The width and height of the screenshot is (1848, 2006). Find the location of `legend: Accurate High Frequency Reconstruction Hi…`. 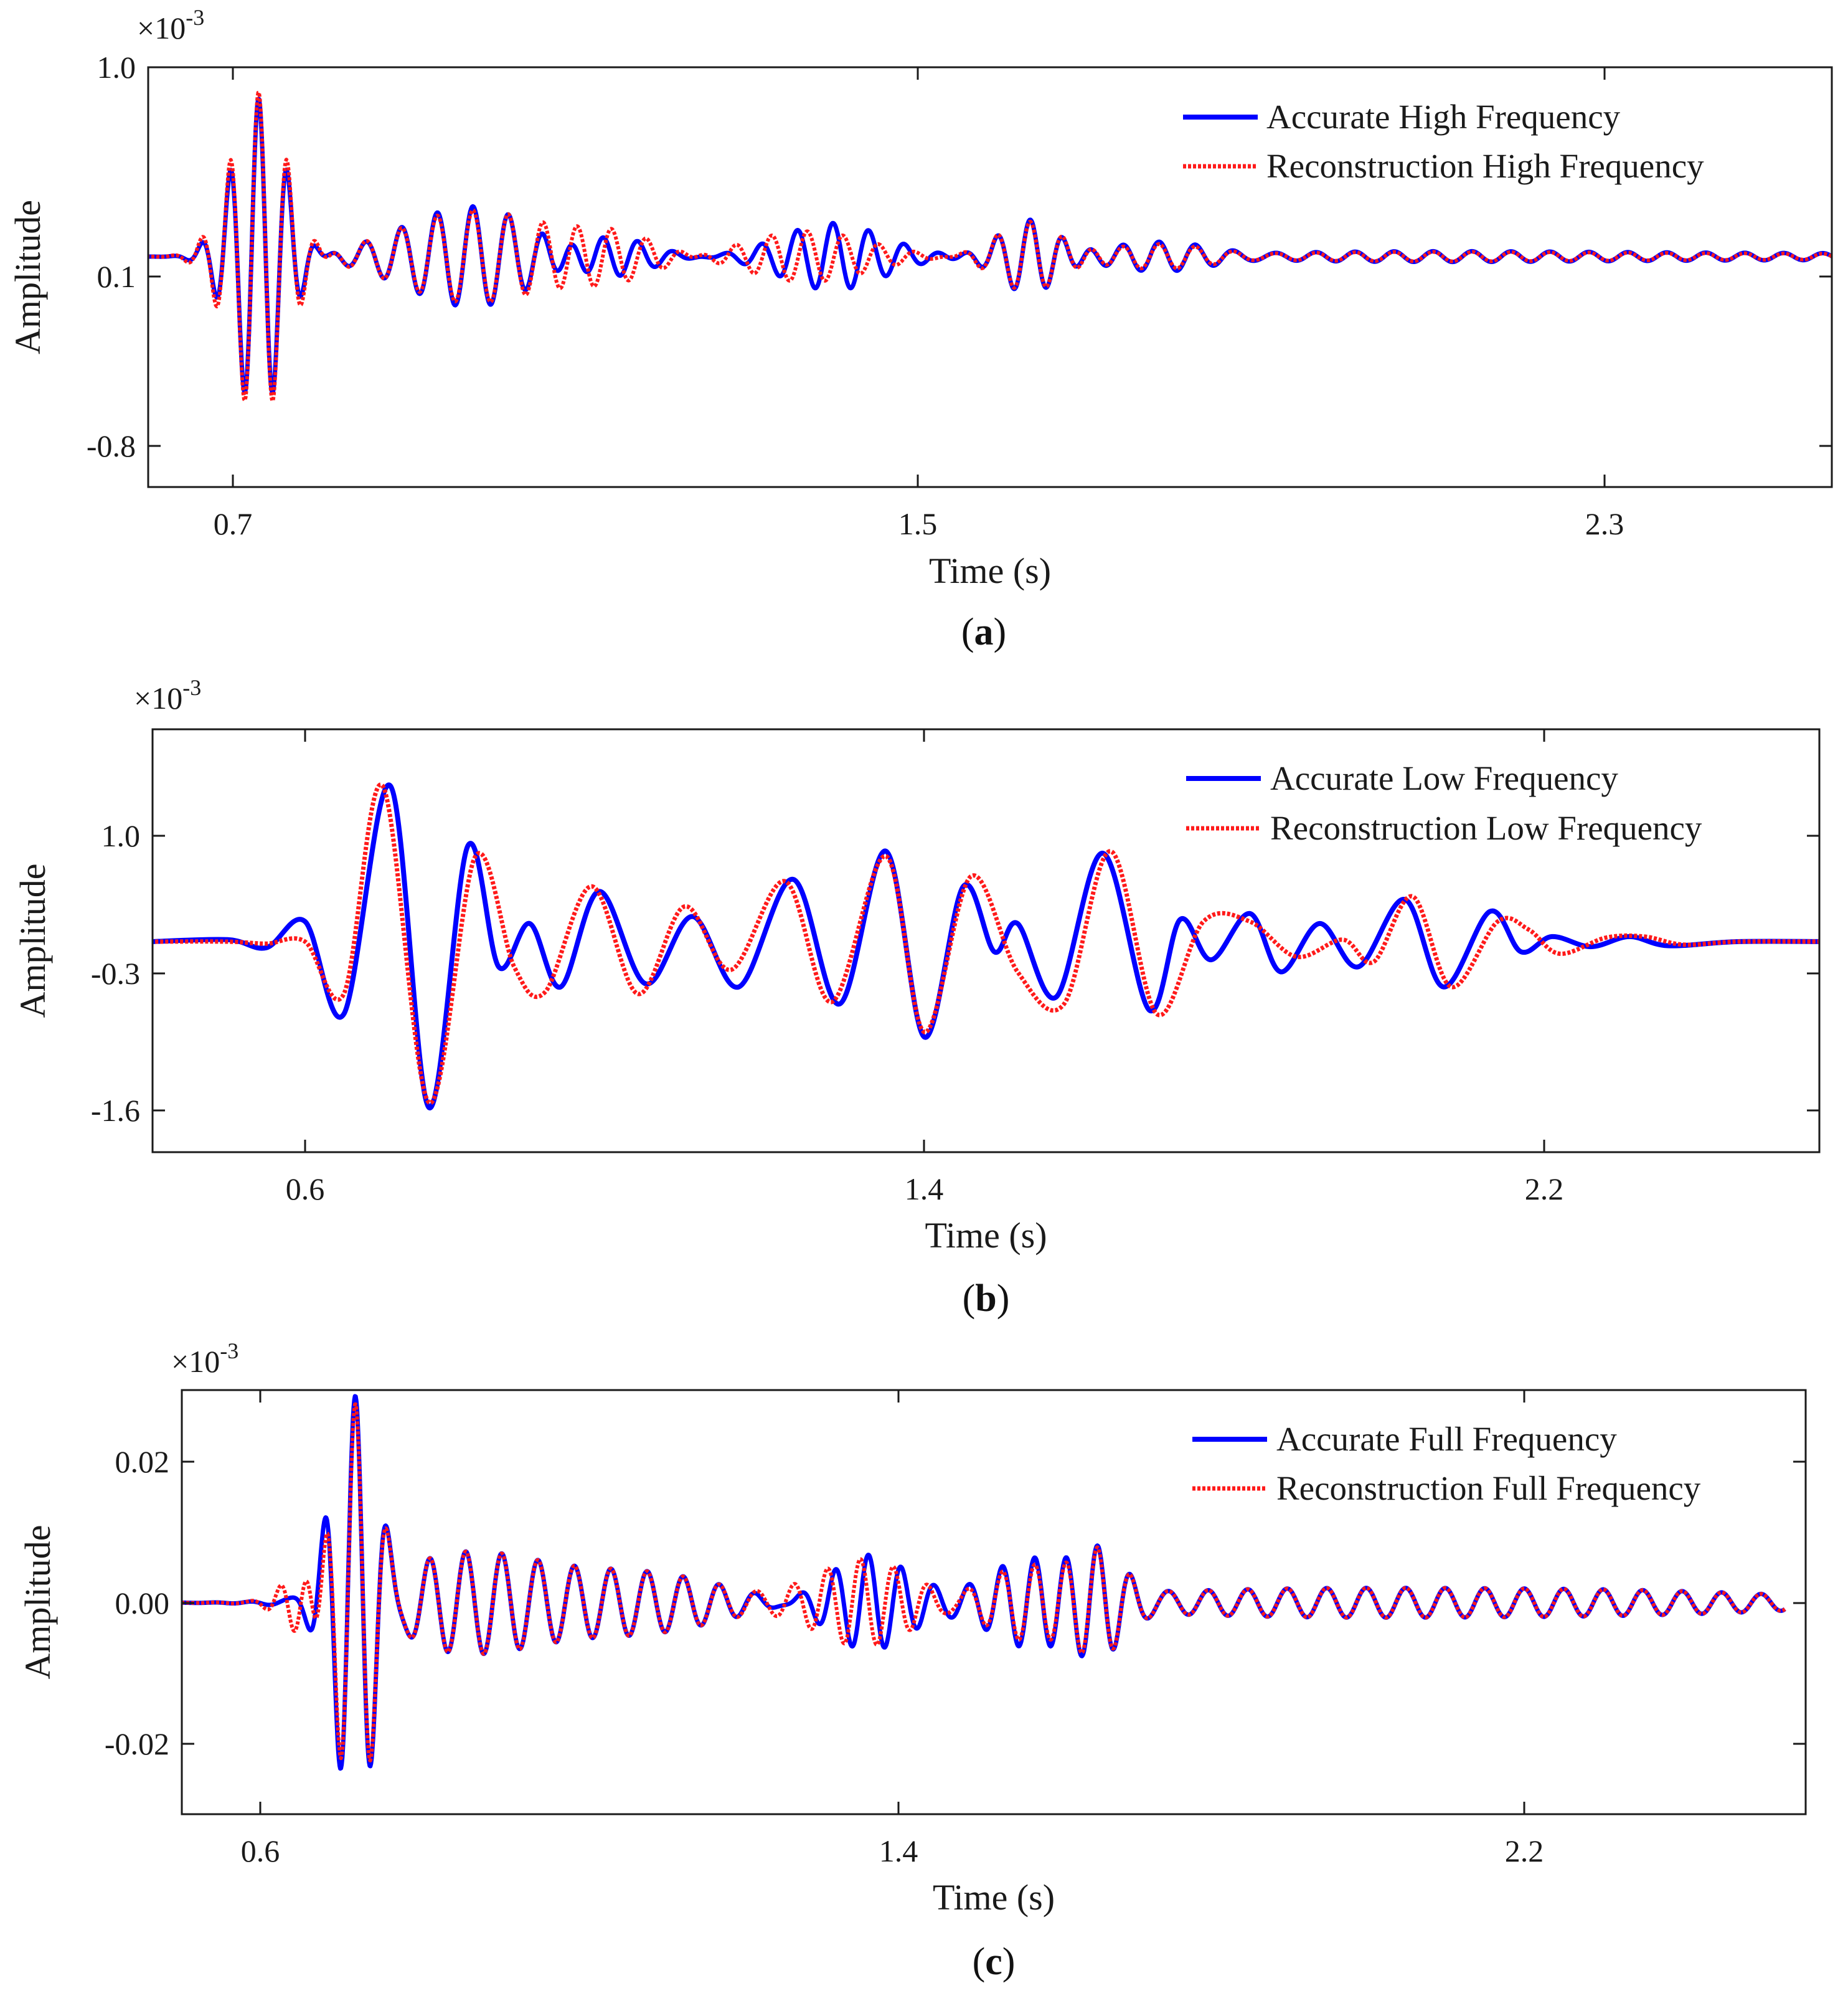

legend: Accurate High Frequency Reconstruction Hi… is located at coordinates (1443, 141).